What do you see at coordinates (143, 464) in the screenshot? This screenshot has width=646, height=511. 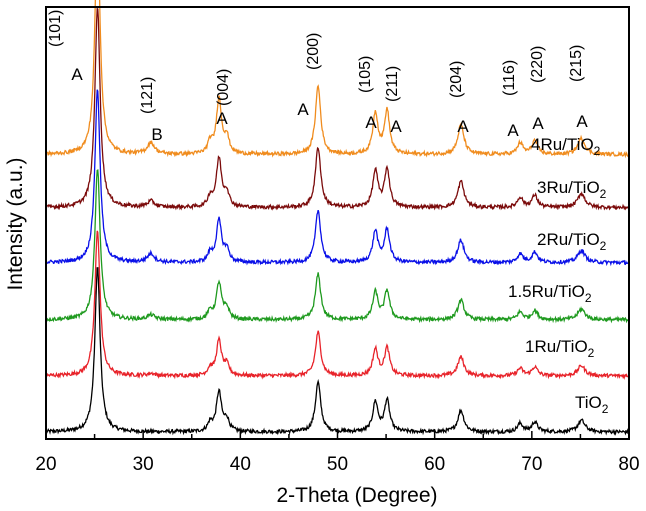 I see `x-tick-label: 30` at bounding box center [143, 464].